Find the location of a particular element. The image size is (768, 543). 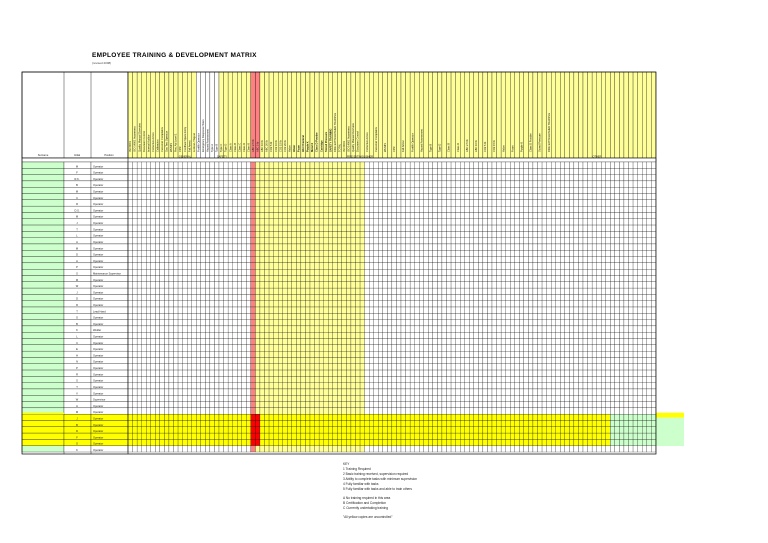

column-header-label: CO2 5 lb is located at coordinates (271, 146).